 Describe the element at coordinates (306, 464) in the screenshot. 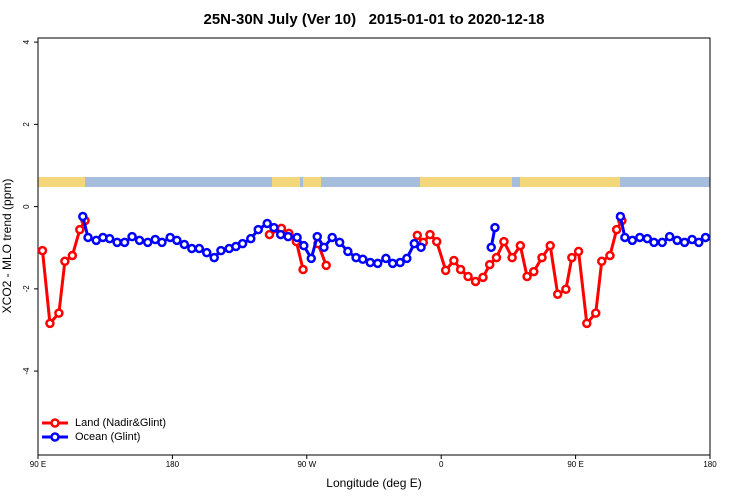

I see `x-tick-label: 90 W` at that location.